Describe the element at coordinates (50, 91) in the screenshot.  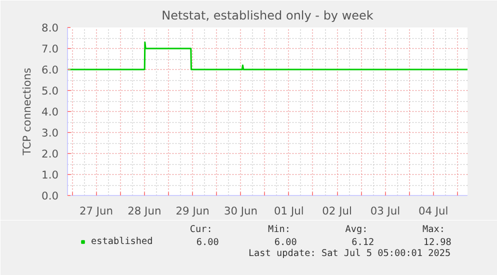
I see `y-tick-label: 5.0` at that location.